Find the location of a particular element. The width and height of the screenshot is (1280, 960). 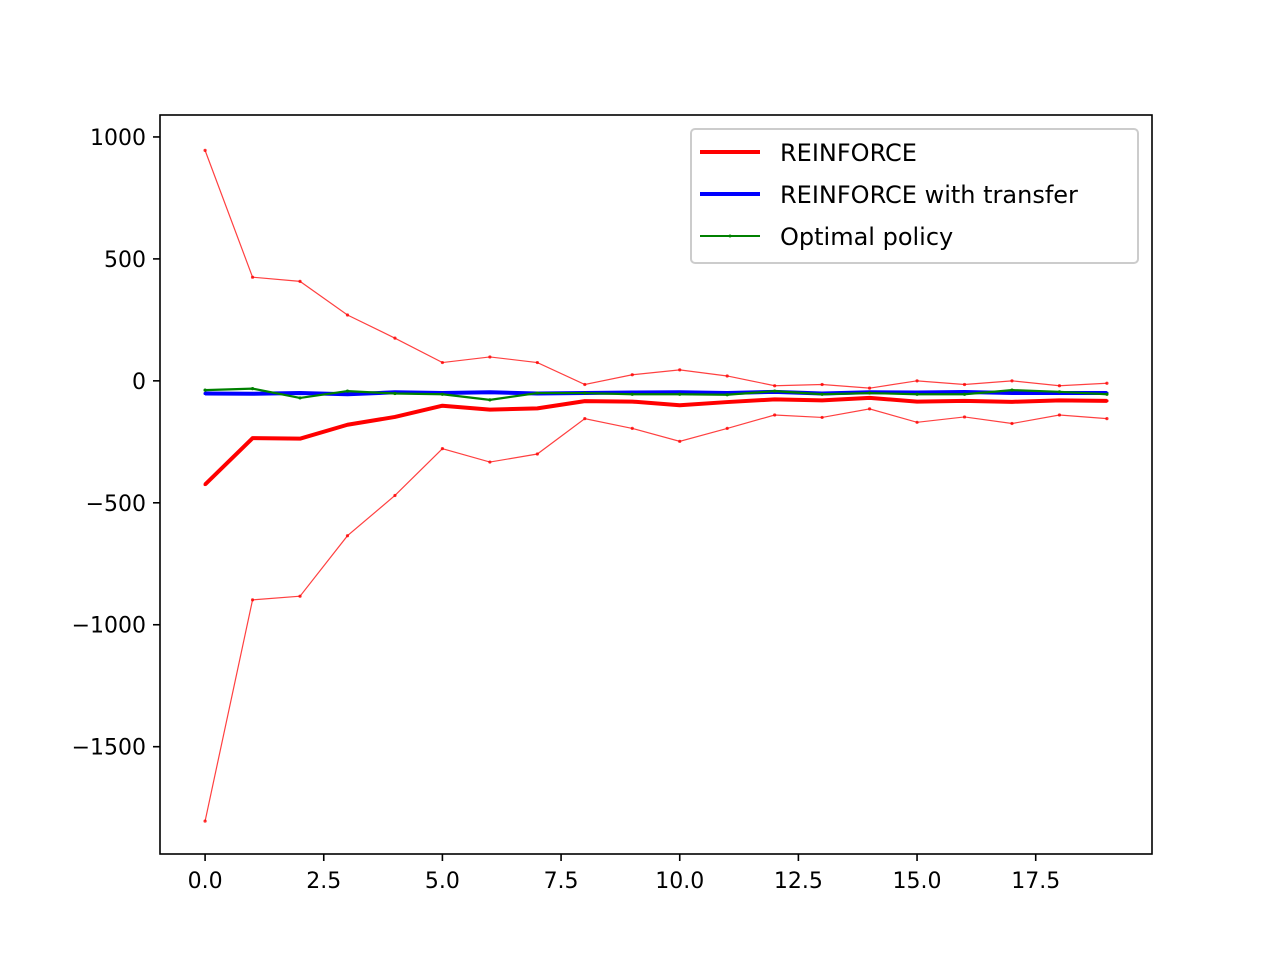

legend-label-reinforce-transfer: REINFORCE with transfer is located at coordinates (929, 195).